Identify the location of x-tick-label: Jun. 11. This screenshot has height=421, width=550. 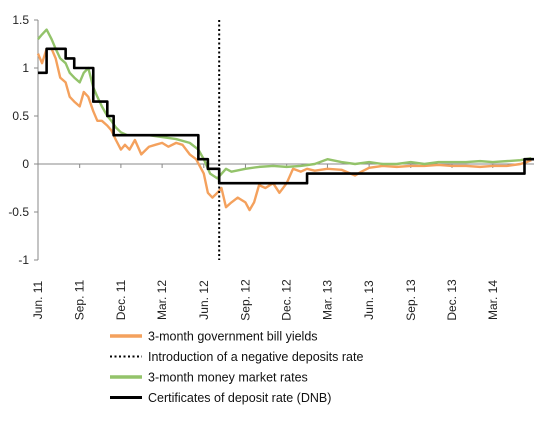
(38, 299).